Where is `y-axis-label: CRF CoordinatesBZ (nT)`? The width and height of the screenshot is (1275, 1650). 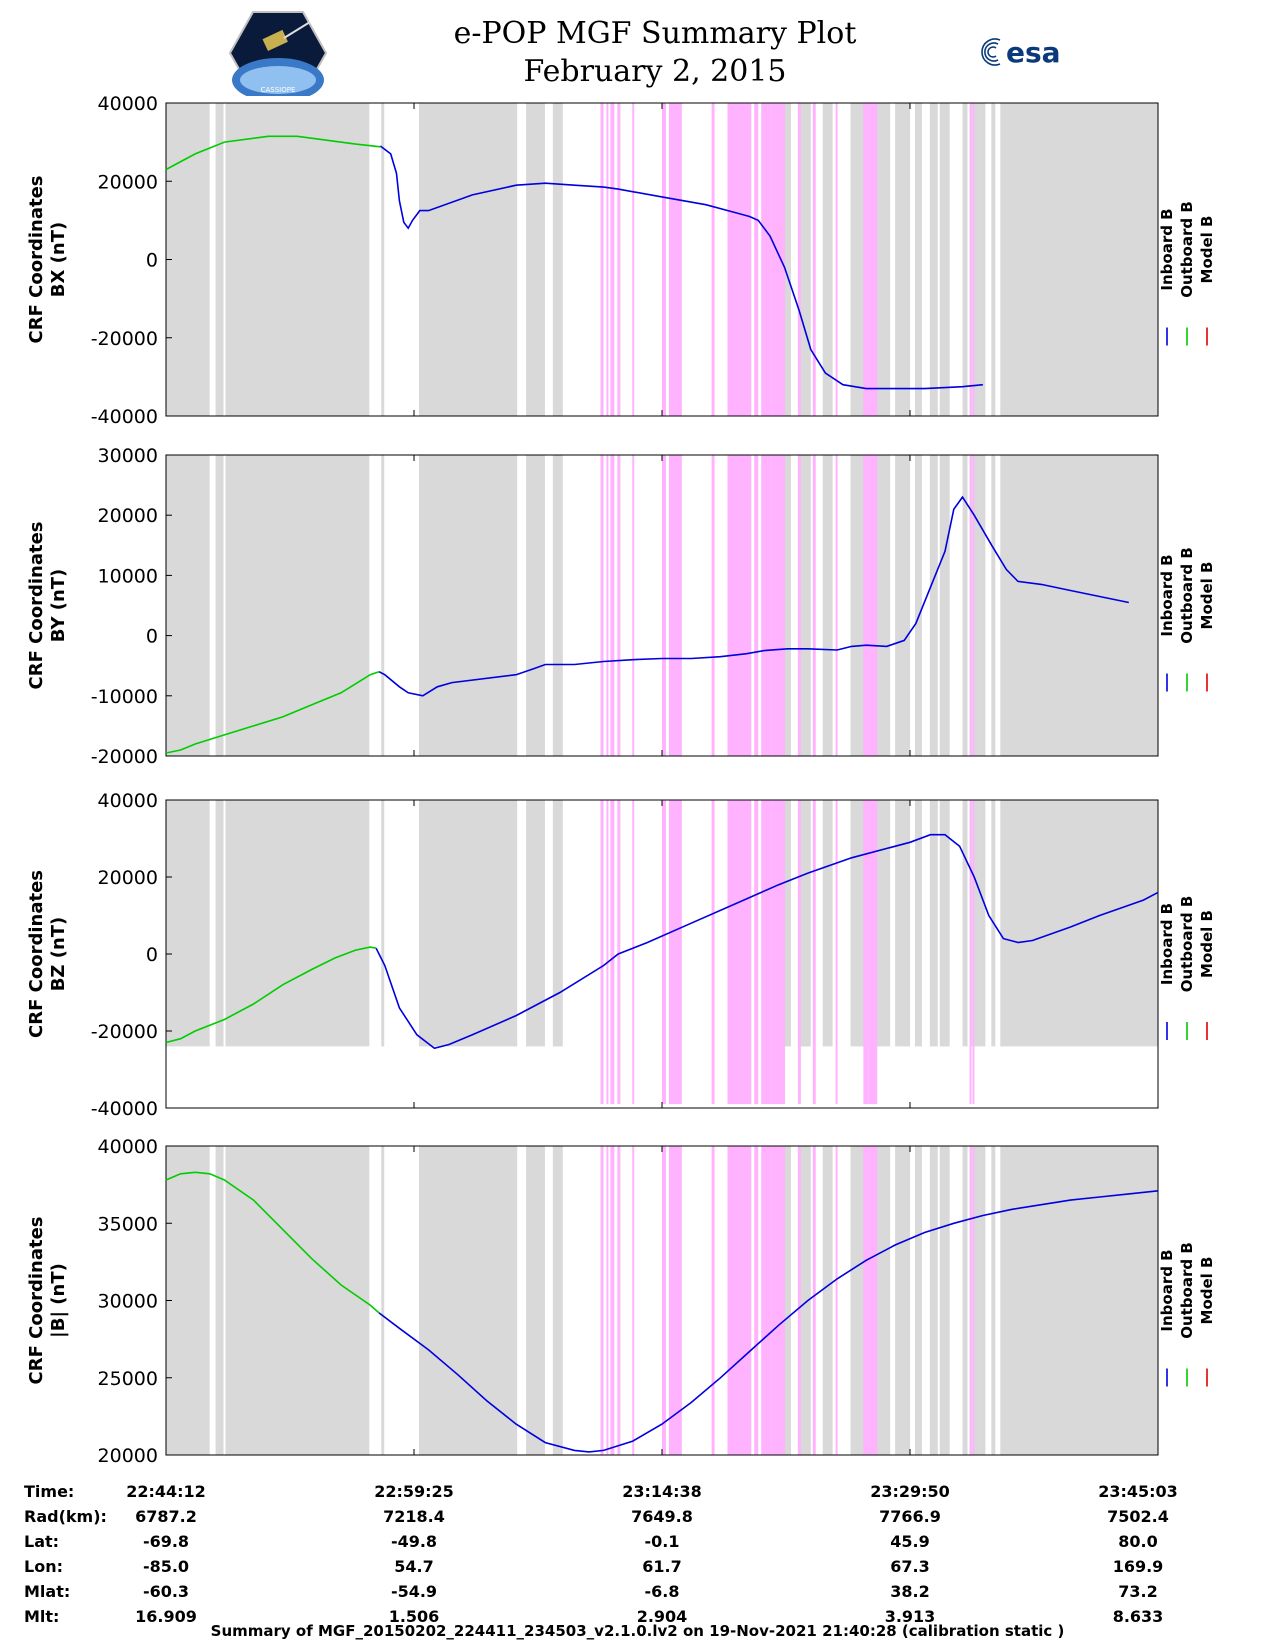
y-axis-label: CRF CoordinatesBZ (nT) is located at coordinates (47, 954).